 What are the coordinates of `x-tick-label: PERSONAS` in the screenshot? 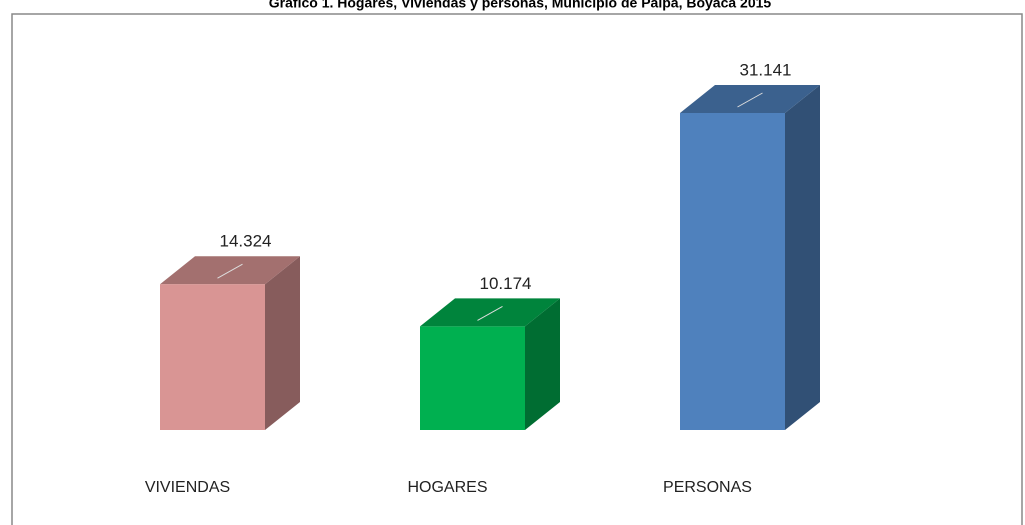 It's located at (707, 487).